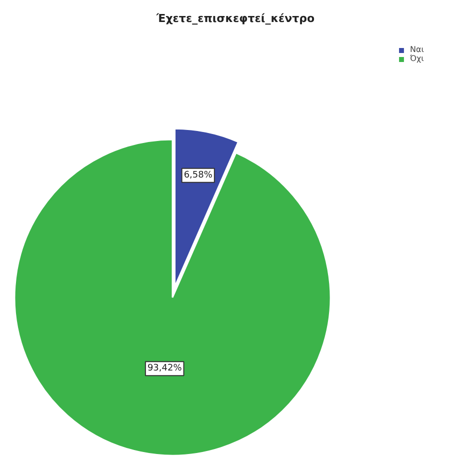  What do you see at coordinates (164, 369) in the screenshot?
I see `data-label: 93,42%` at bounding box center [164, 369].